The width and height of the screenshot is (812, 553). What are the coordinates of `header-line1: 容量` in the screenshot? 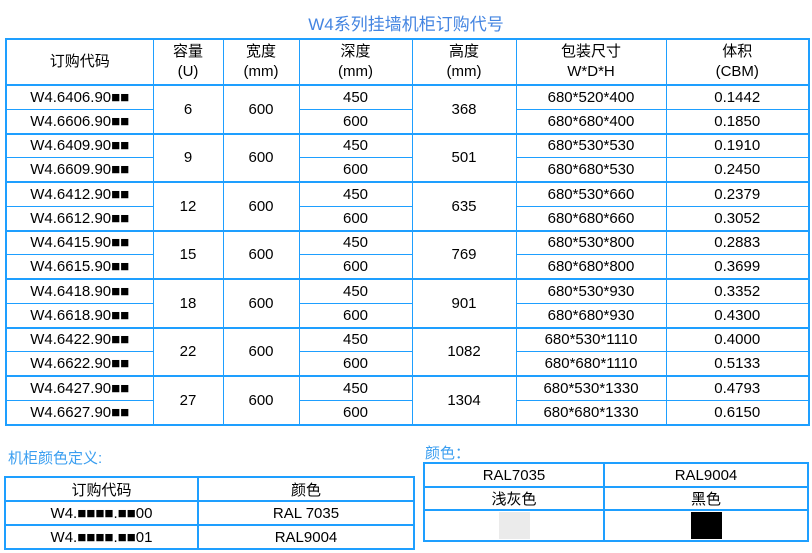 It's located at (187, 51).